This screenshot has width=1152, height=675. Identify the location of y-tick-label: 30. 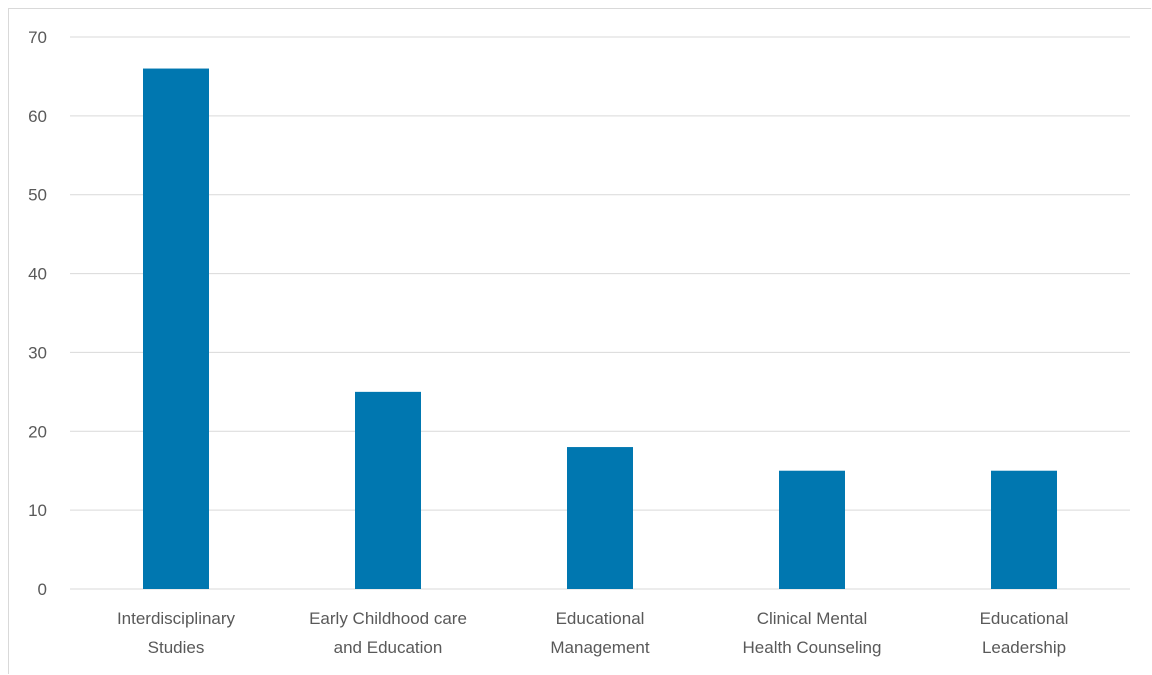
(37, 352).